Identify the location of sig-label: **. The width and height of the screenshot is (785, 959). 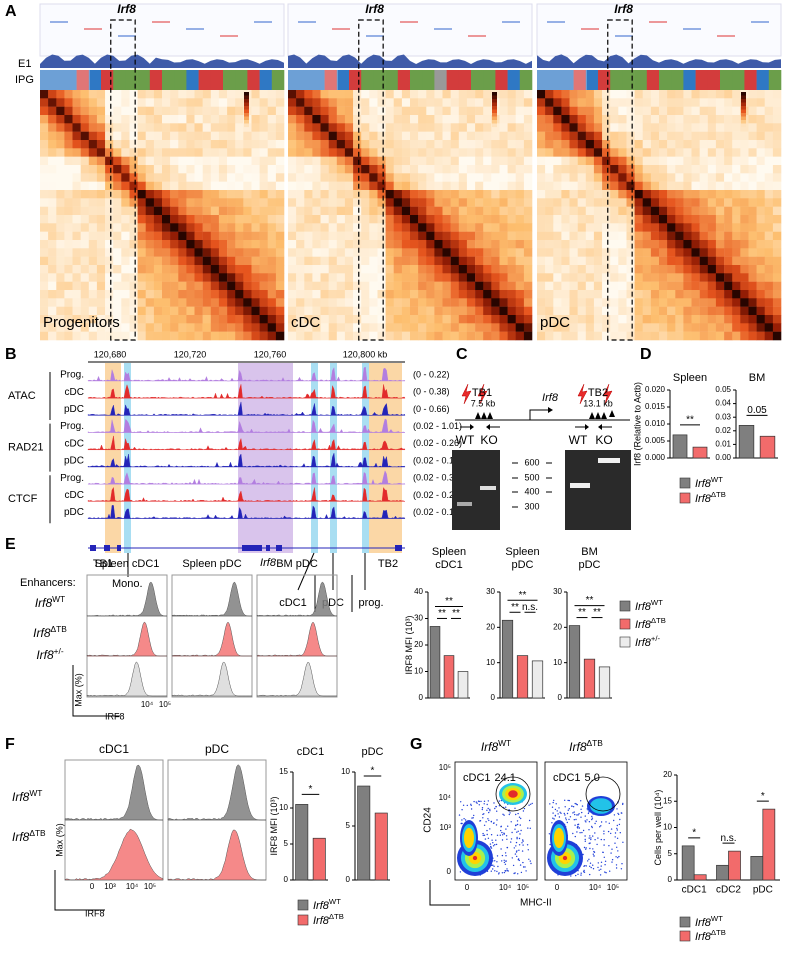
(597, 612).